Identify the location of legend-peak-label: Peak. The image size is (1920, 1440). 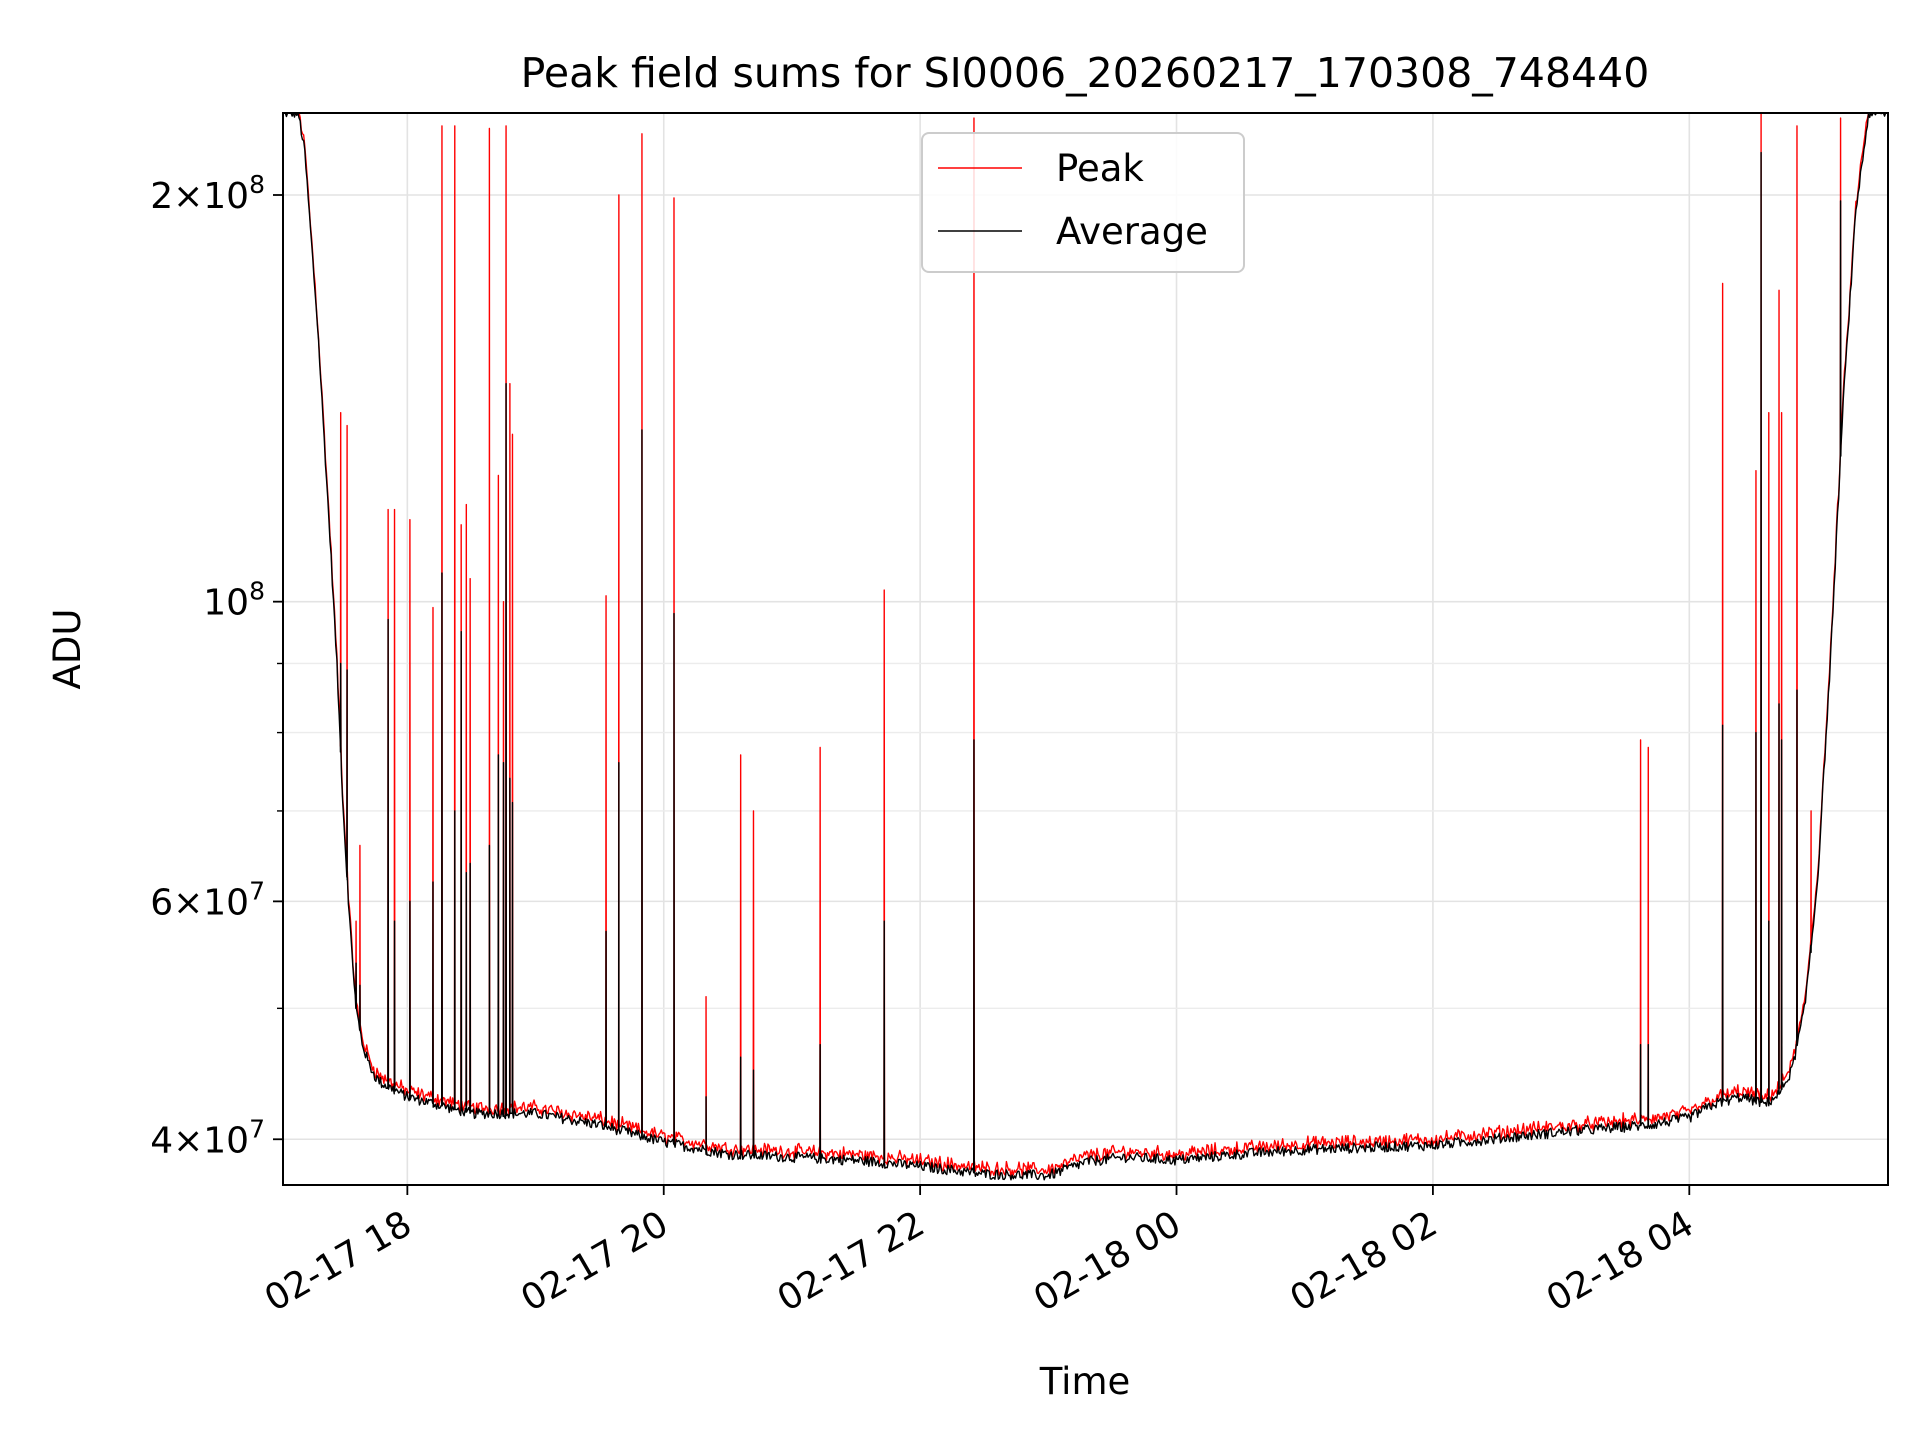
(1100, 168).